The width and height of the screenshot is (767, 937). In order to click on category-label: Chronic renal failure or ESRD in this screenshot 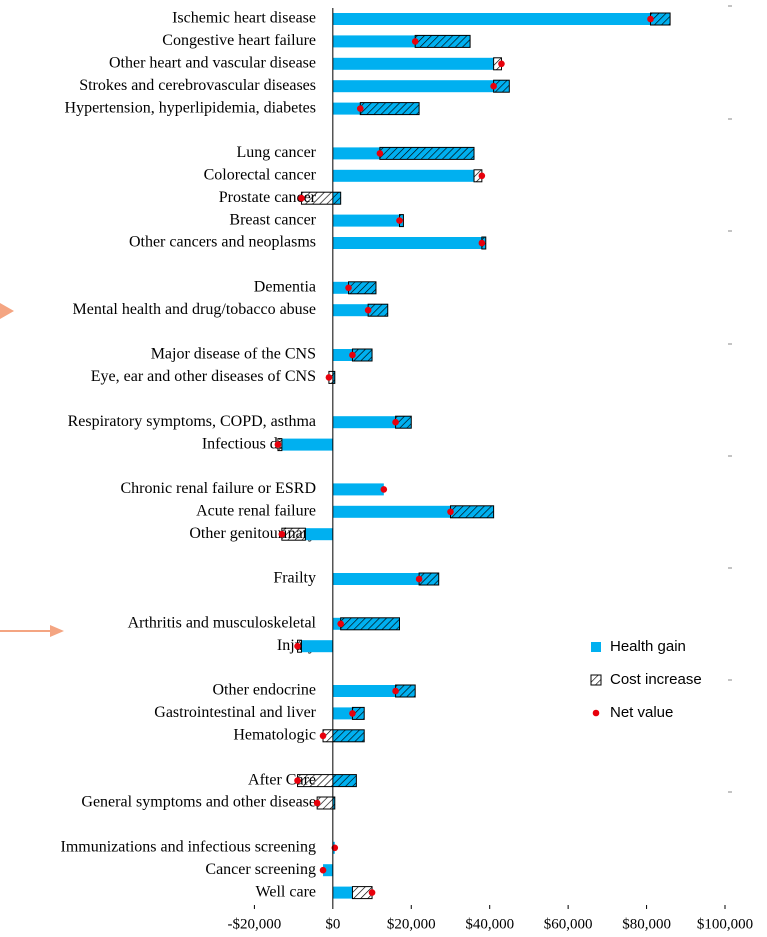, I will do `click(219, 488)`.